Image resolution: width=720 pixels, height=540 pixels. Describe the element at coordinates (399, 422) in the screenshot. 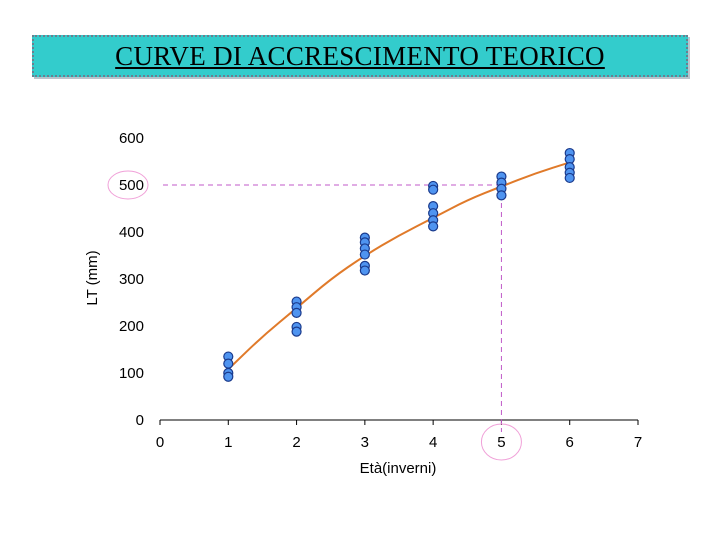

I see `chart-axes` at that location.